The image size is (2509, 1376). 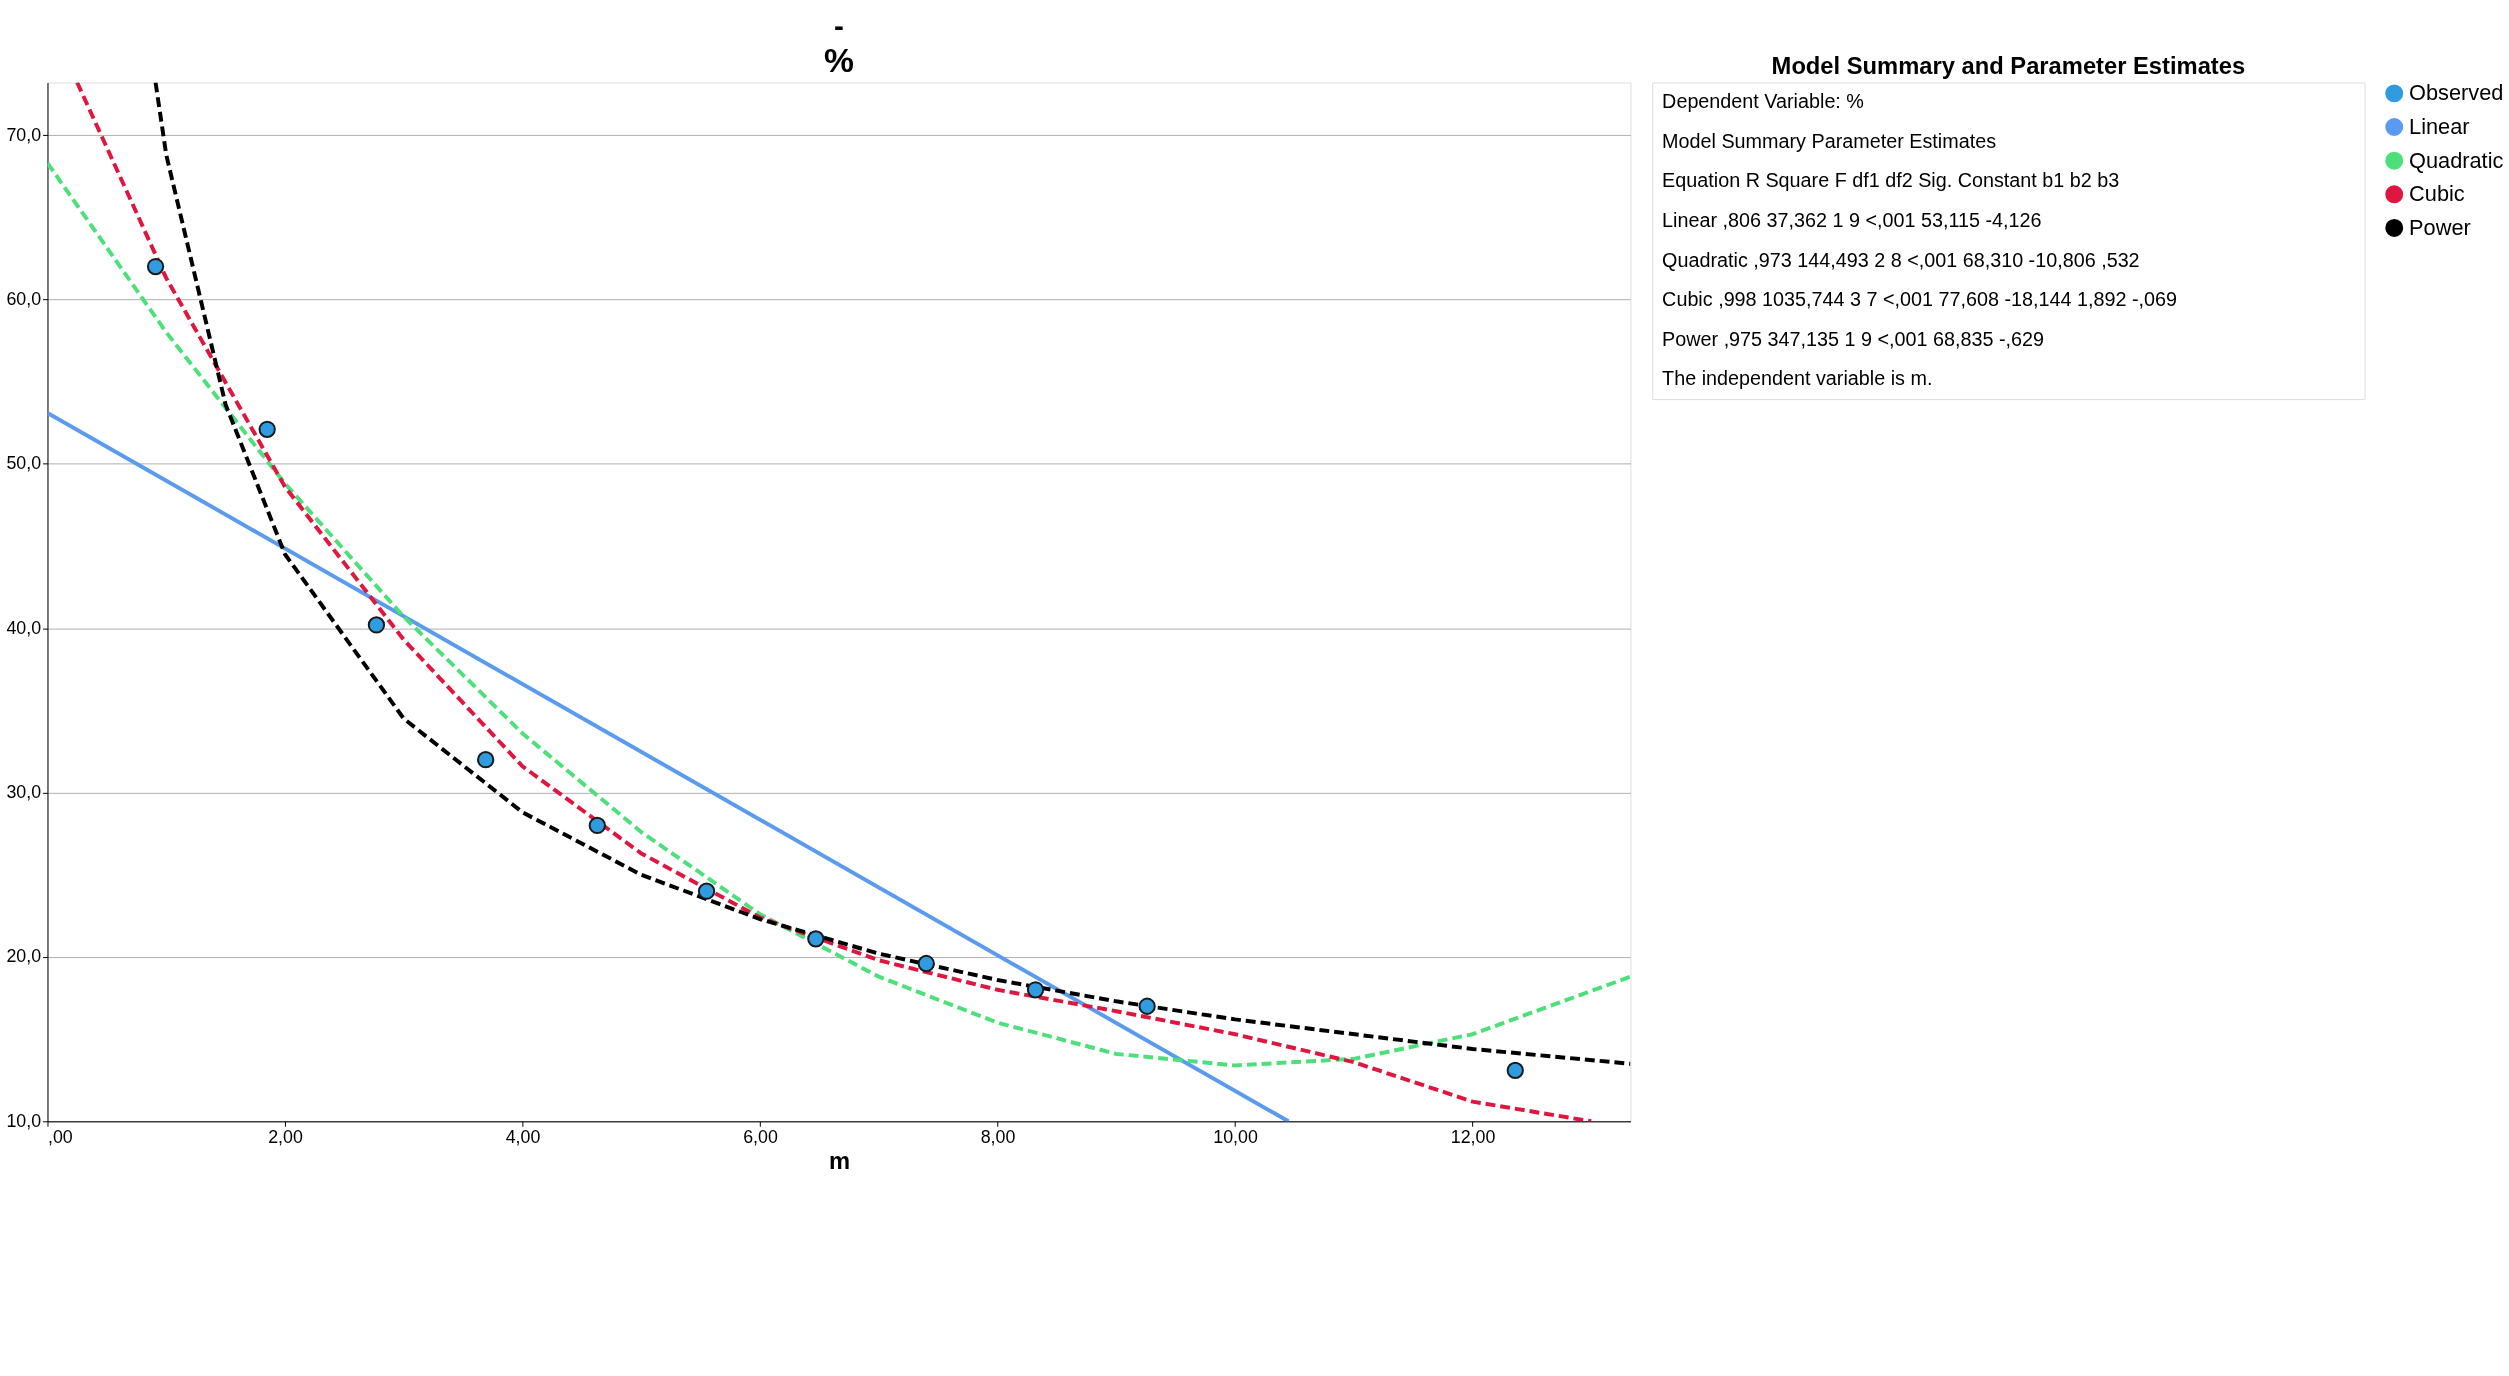 I want to click on x-tick-label: 6,00, so click(x=760, y=1136).